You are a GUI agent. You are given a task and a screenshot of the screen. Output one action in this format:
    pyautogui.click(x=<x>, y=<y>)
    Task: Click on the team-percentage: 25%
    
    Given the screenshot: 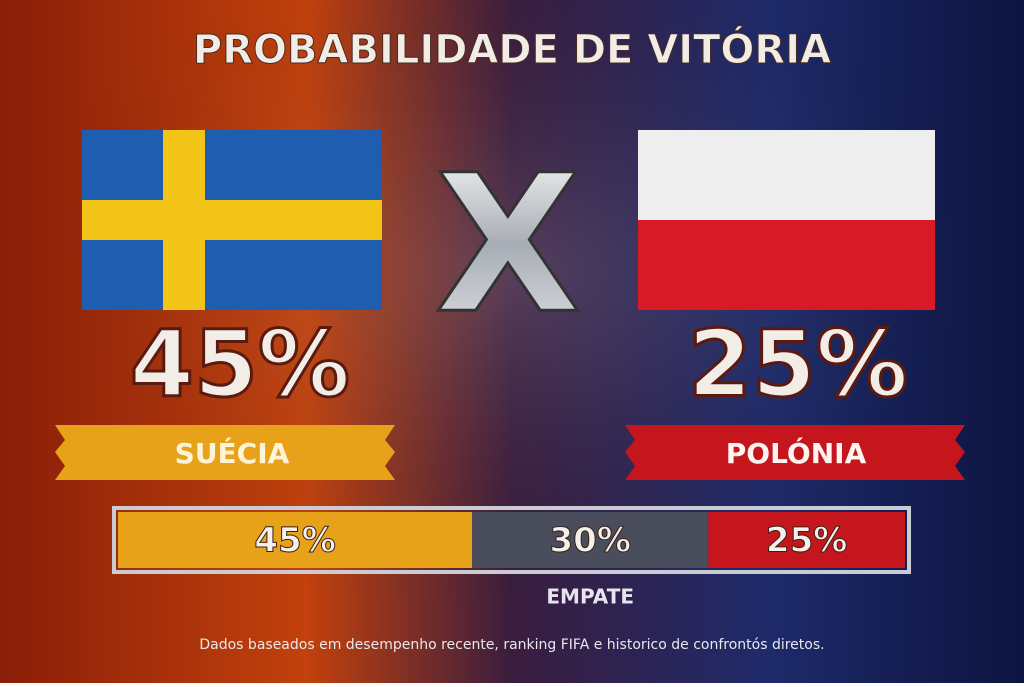 What is the action you would take?
    pyautogui.click(x=798, y=363)
    